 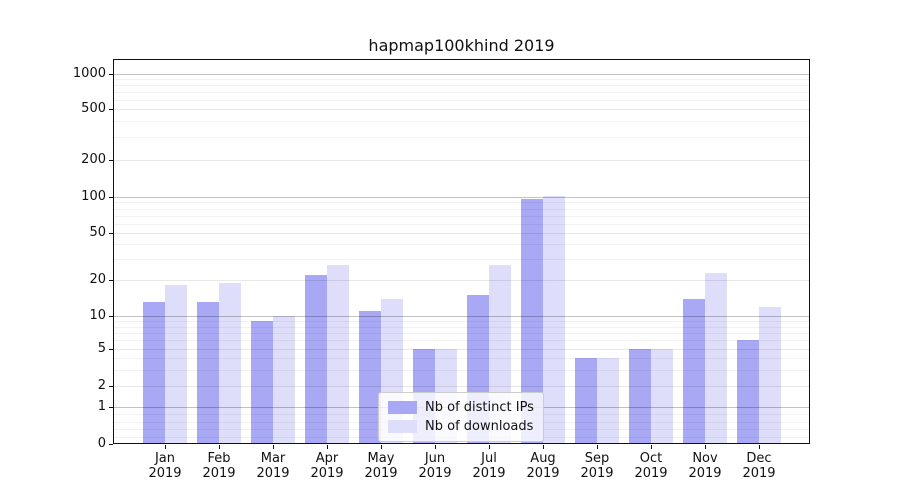 I want to click on xtick-label-may: May 2019, so click(x=381, y=466).